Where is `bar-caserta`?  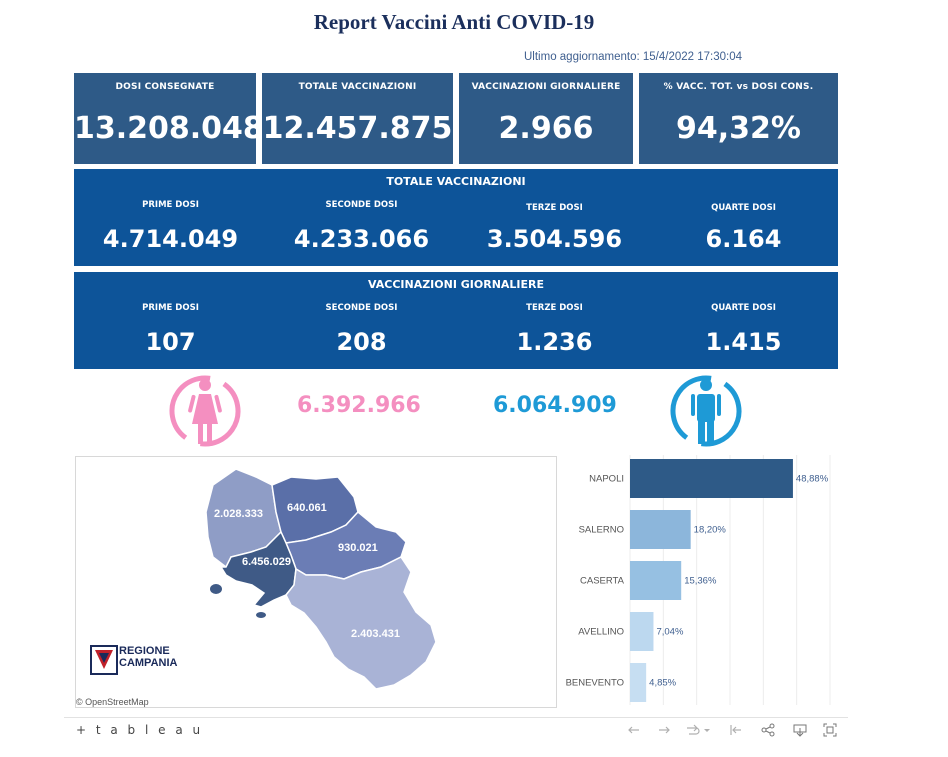 bar-caserta is located at coordinates (656, 580).